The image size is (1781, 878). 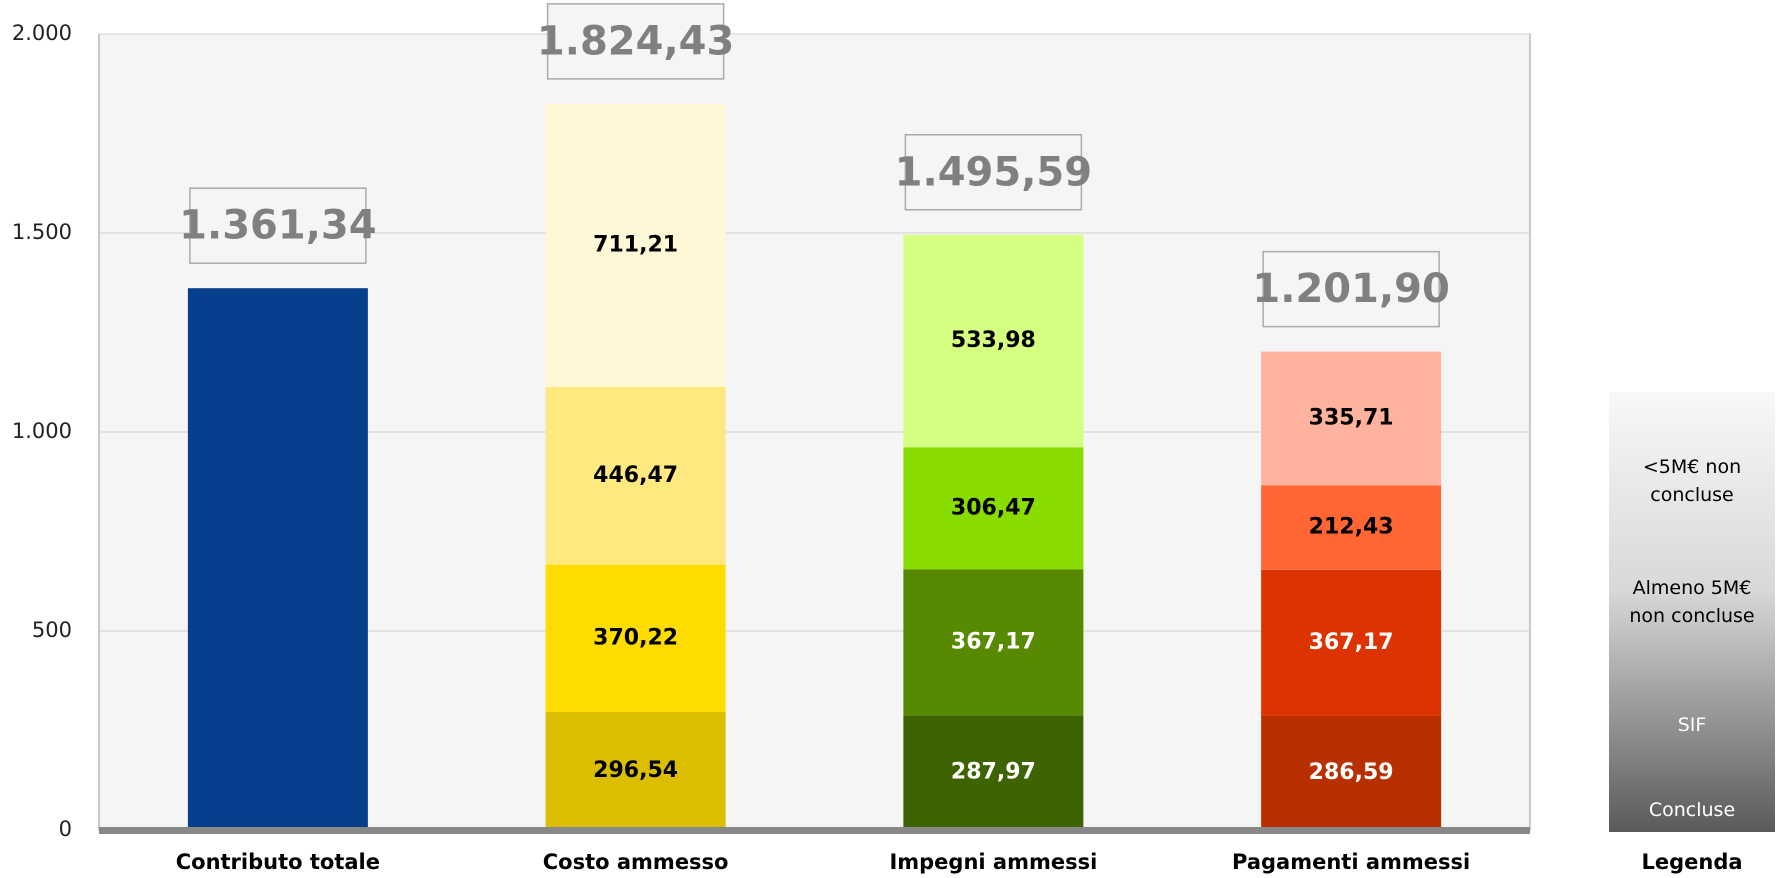 What do you see at coordinates (1351, 862) in the screenshot?
I see `x-tick-label: Pagamenti ammessi` at bounding box center [1351, 862].